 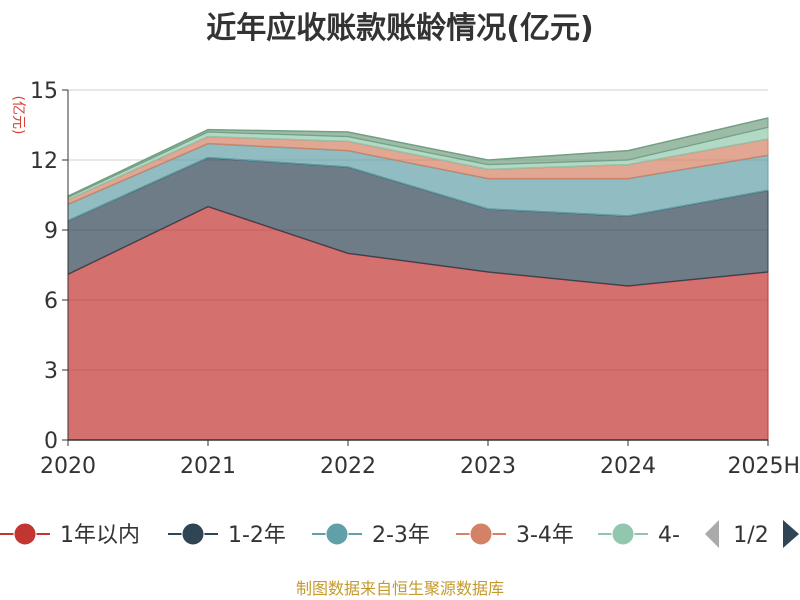 I want to click on legend: 1年以内 1-2年 2-3年 3-4年 4- 1/2, so click(x=399, y=534).